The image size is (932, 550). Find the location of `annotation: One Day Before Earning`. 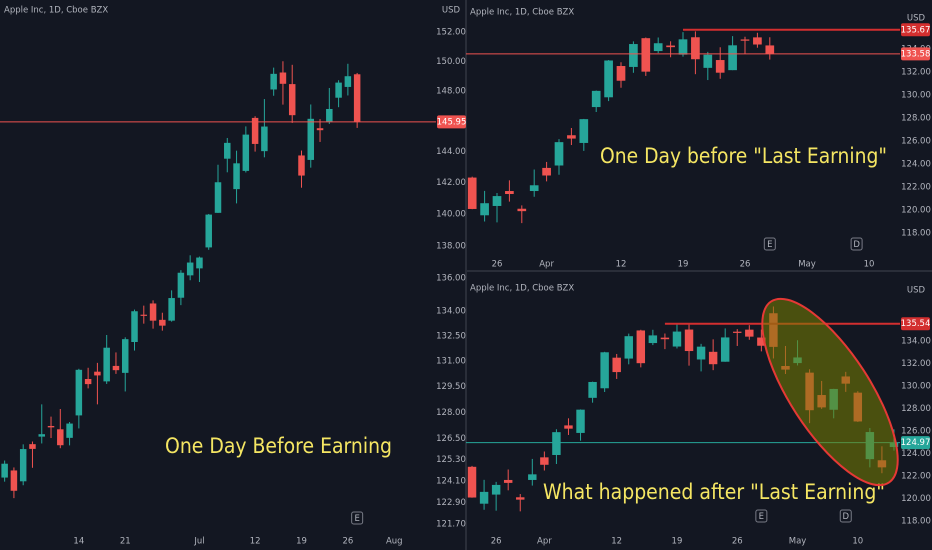

annotation: One Day Before Earning is located at coordinates (278, 446).